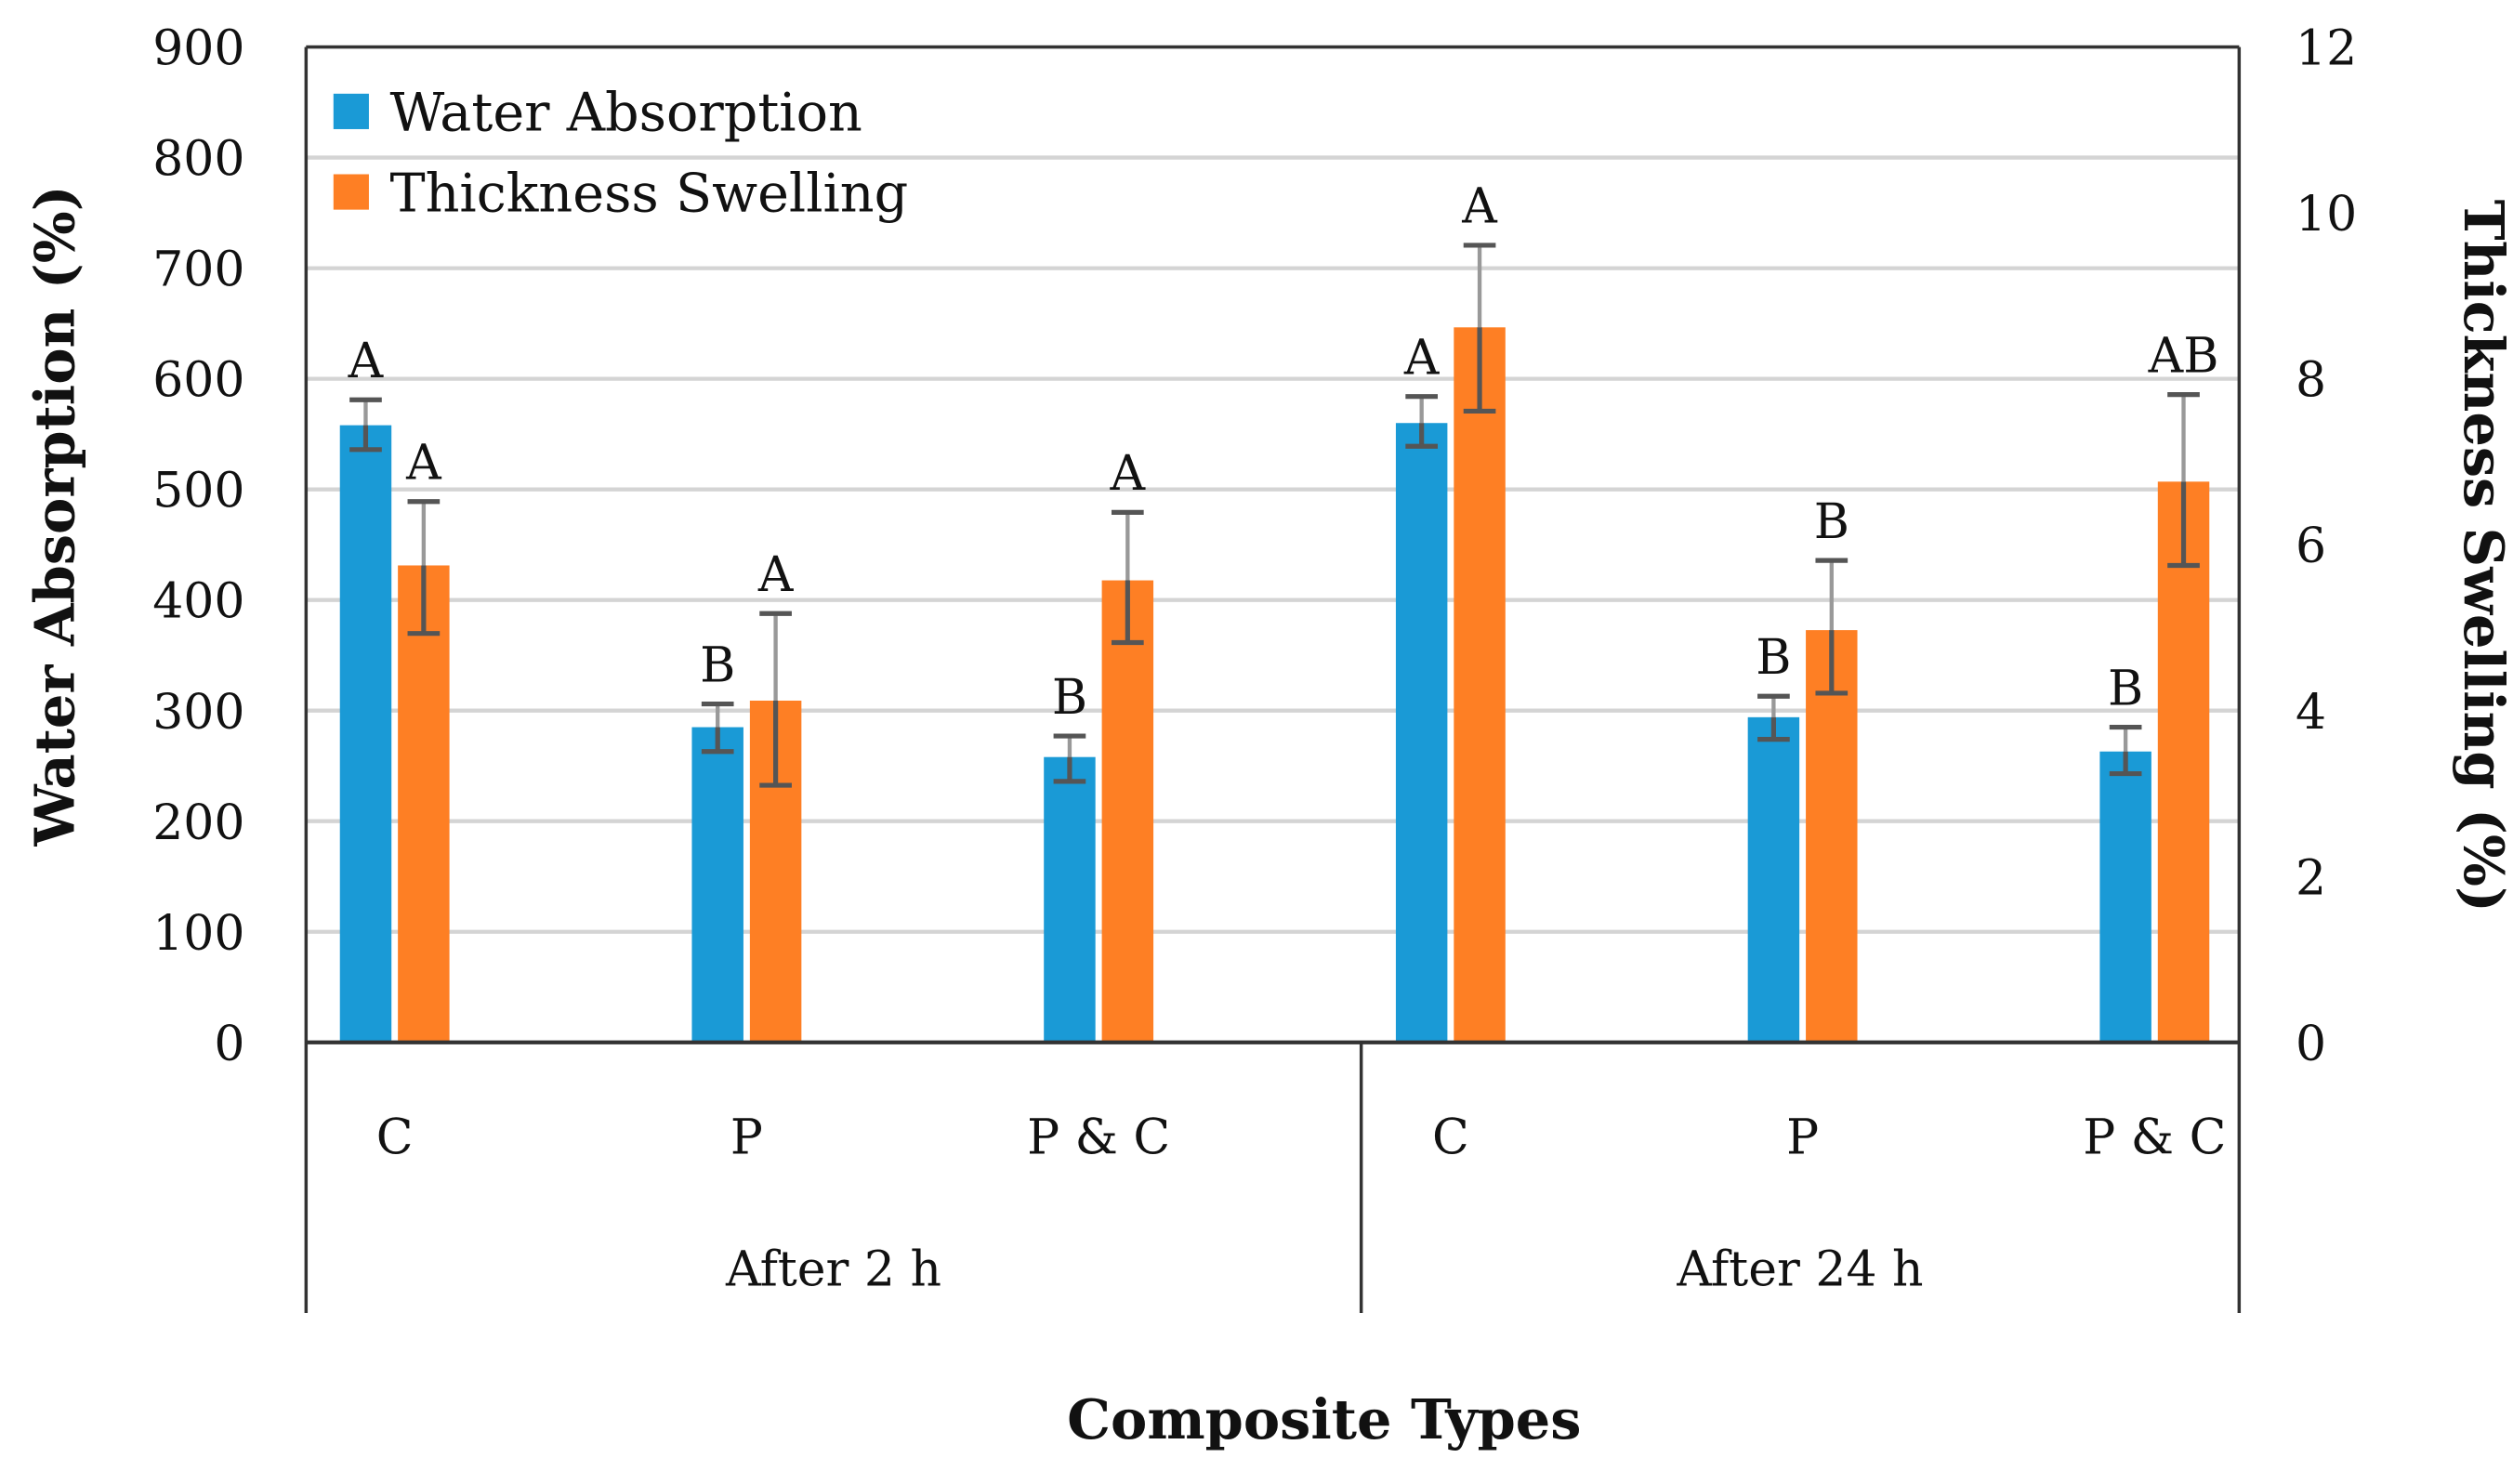 The image size is (2513, 1484). Describe the element at coordinates (2326, 49) in the screenshot. I see `y2-tick-label: 12` at that location.